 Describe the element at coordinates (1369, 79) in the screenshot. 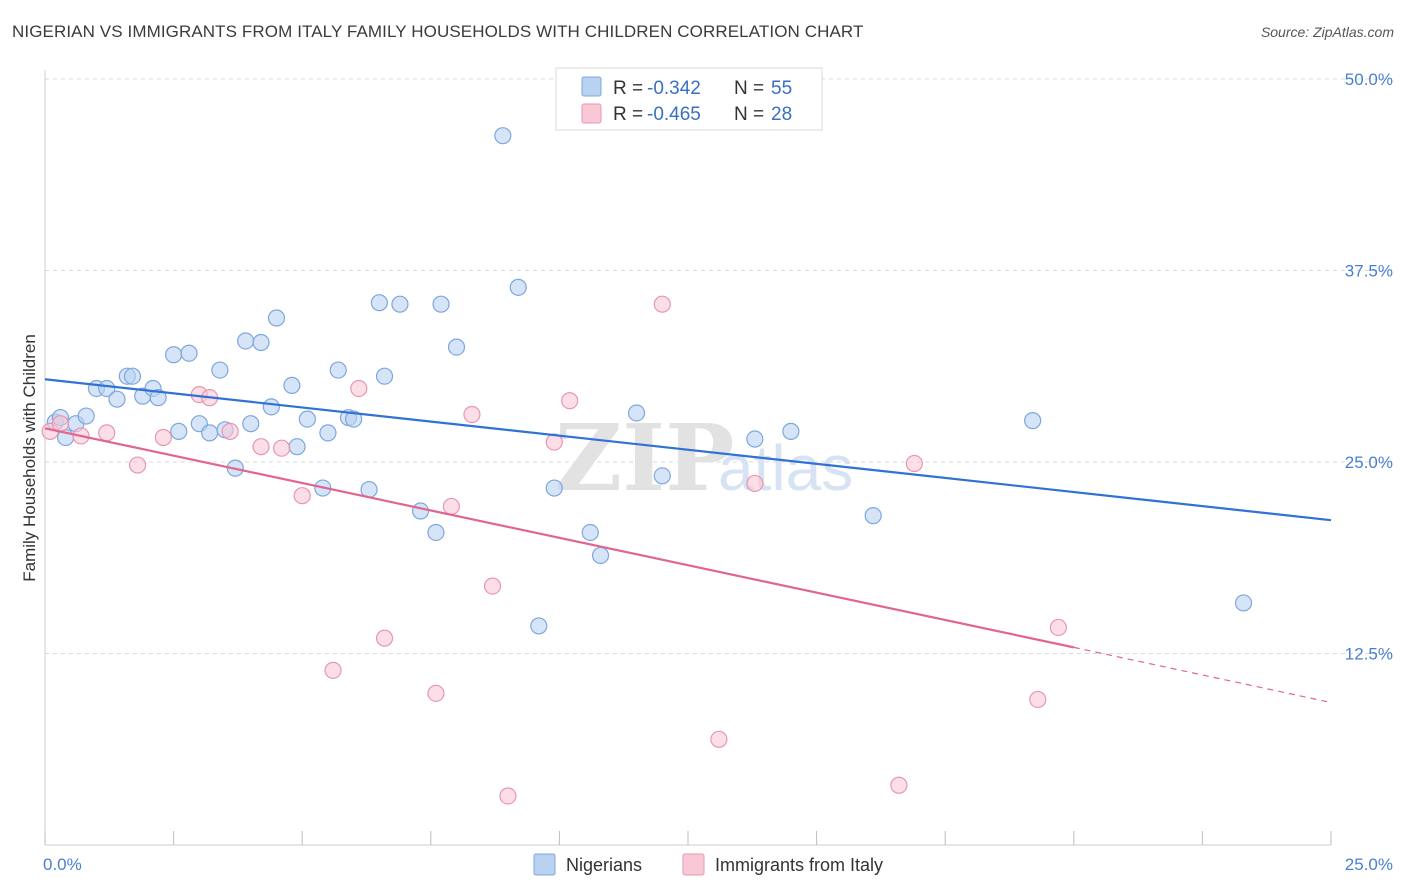

I see `y-tick-label: 50.0%` at that location.